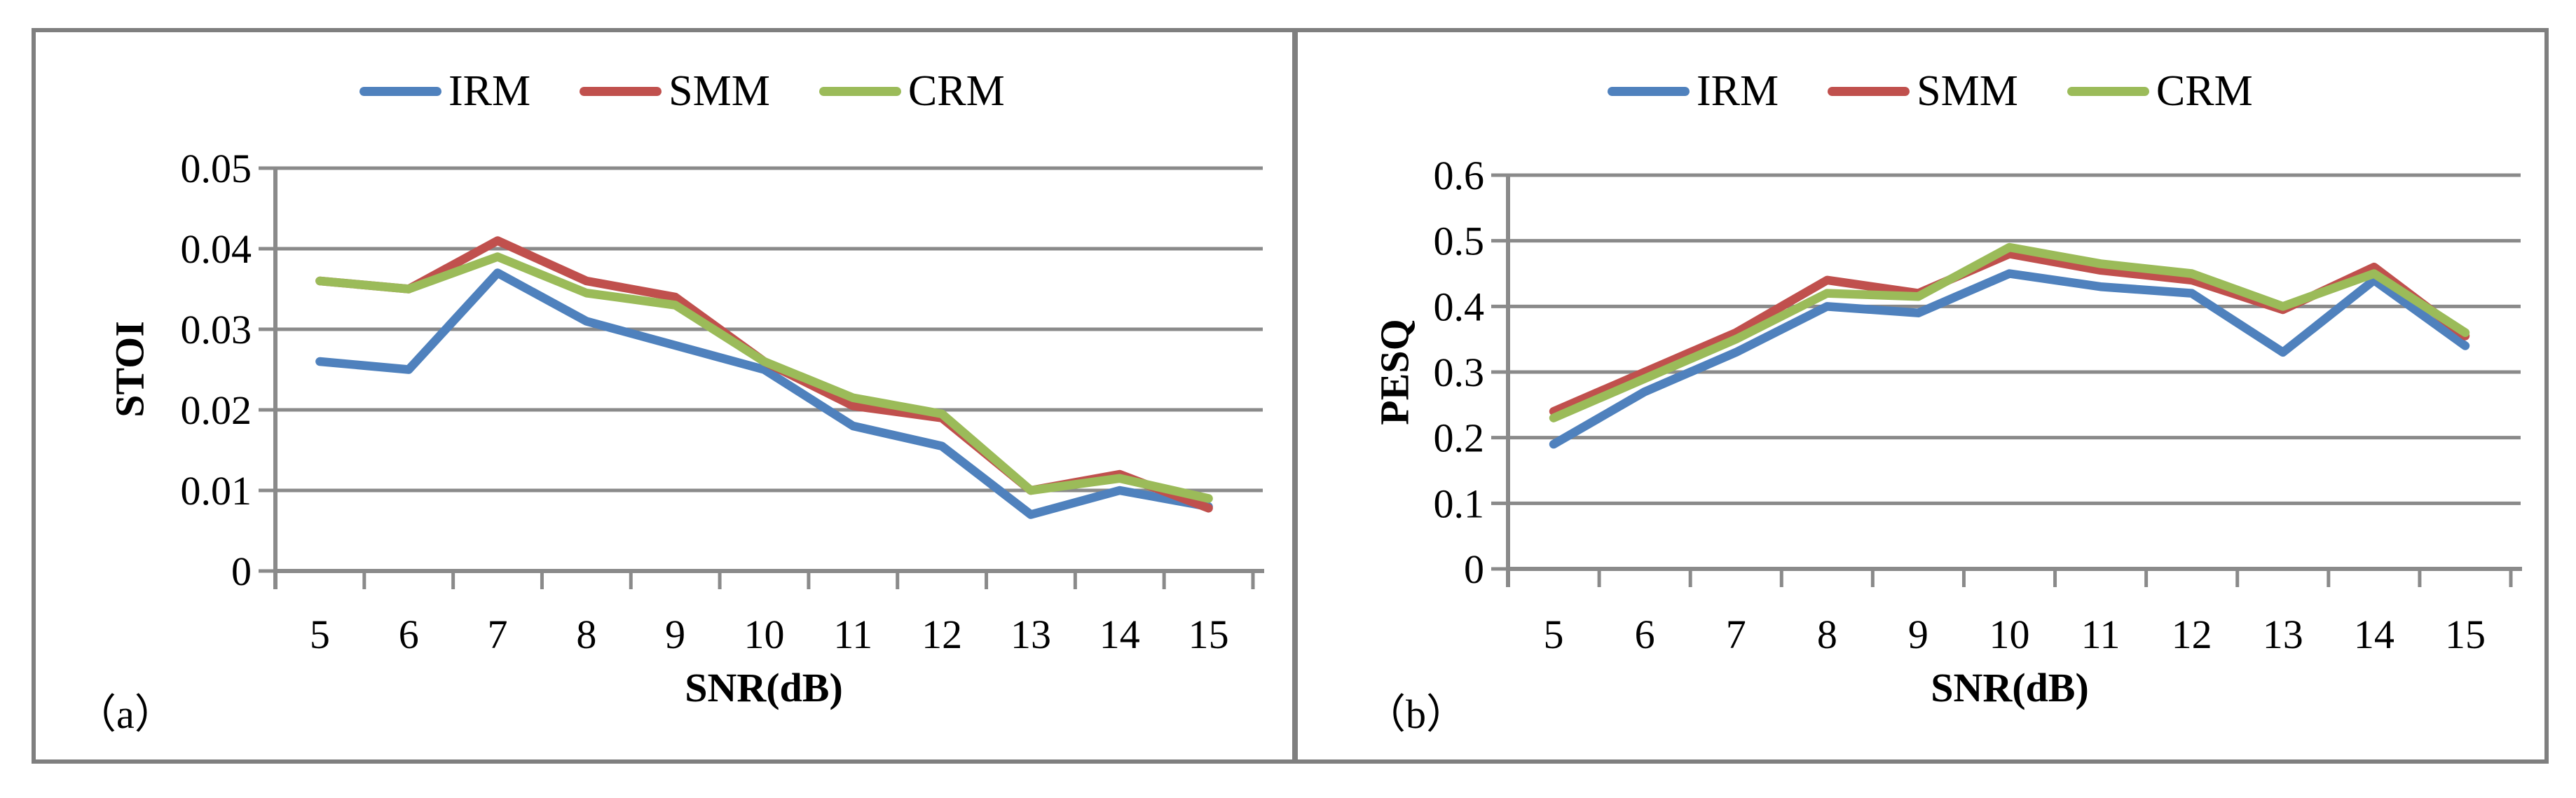 The width and height of the screenshot is (2576, 798). I want to click on y-tick-label: 0.6, so click(1459, 175).